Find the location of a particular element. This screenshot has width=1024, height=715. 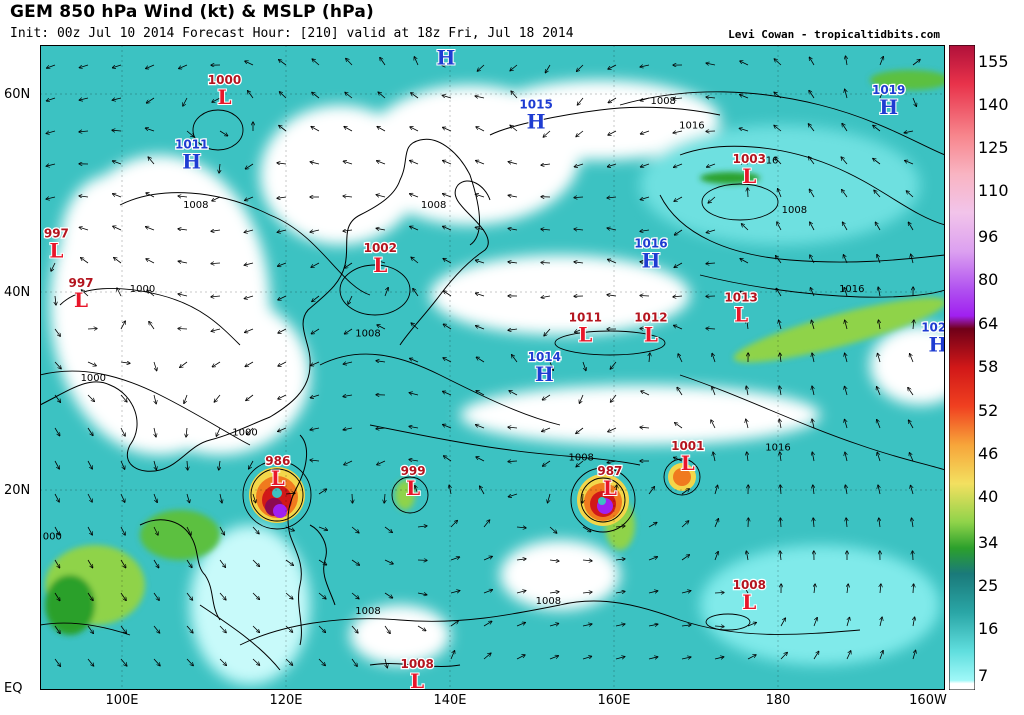

pressure-value: 987 is located at coordinates (609, 471).